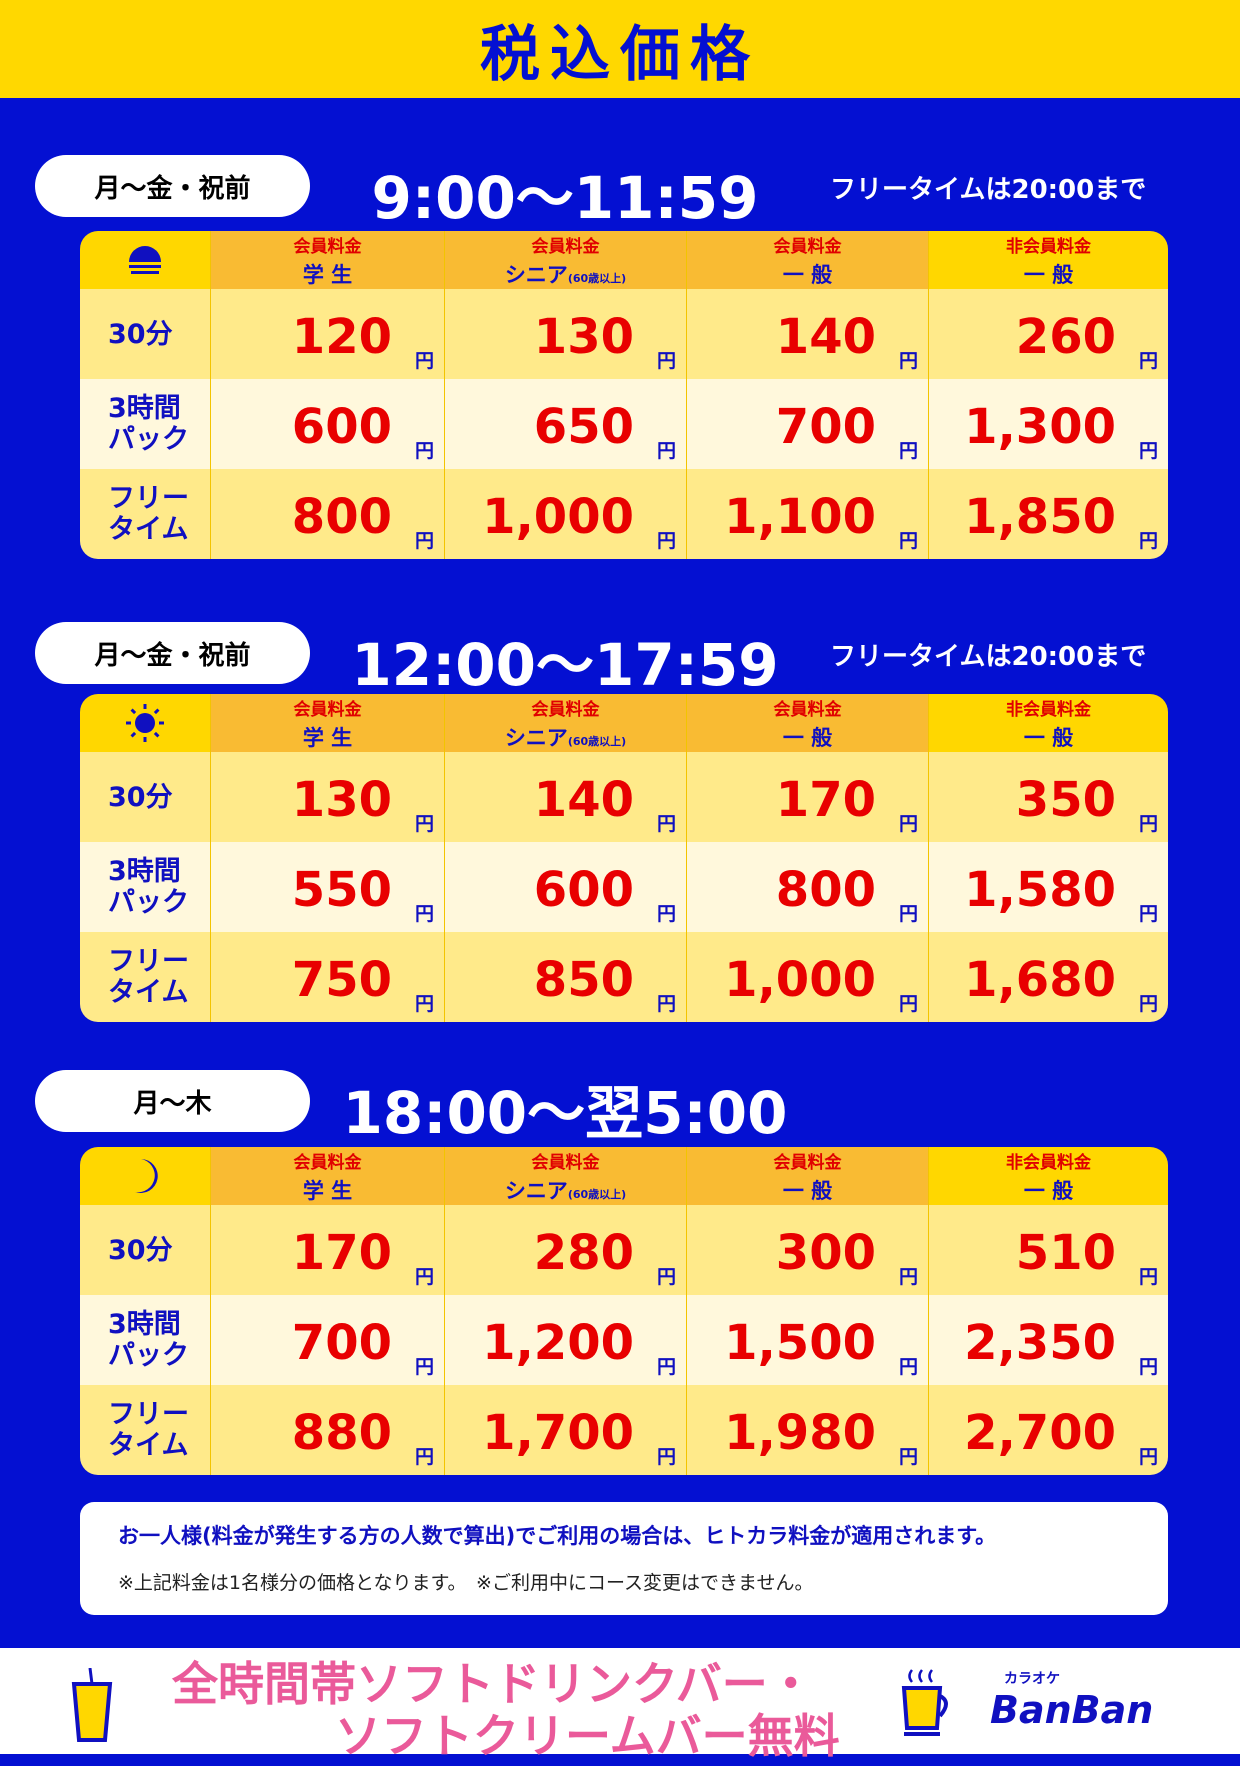 Image resolution: width=1240 pixels, height=1766 pixels. Describe the element at coordinates (341, 890) in the screenshot. I see `price-value: 550` at that location.